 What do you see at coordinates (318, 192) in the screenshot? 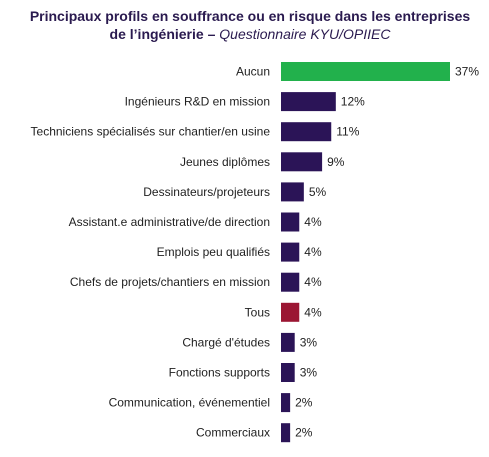
I see `value-label-dessinateurs-projeteurs: 5%` at bounding box center [318, 192].